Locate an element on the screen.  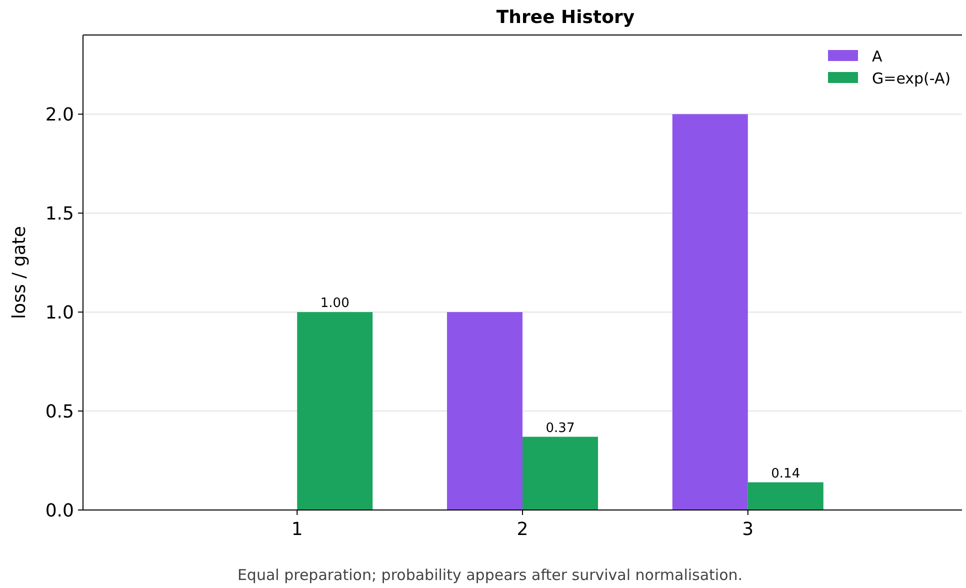
chart-title: Three History is located at coordinates (565, 17).